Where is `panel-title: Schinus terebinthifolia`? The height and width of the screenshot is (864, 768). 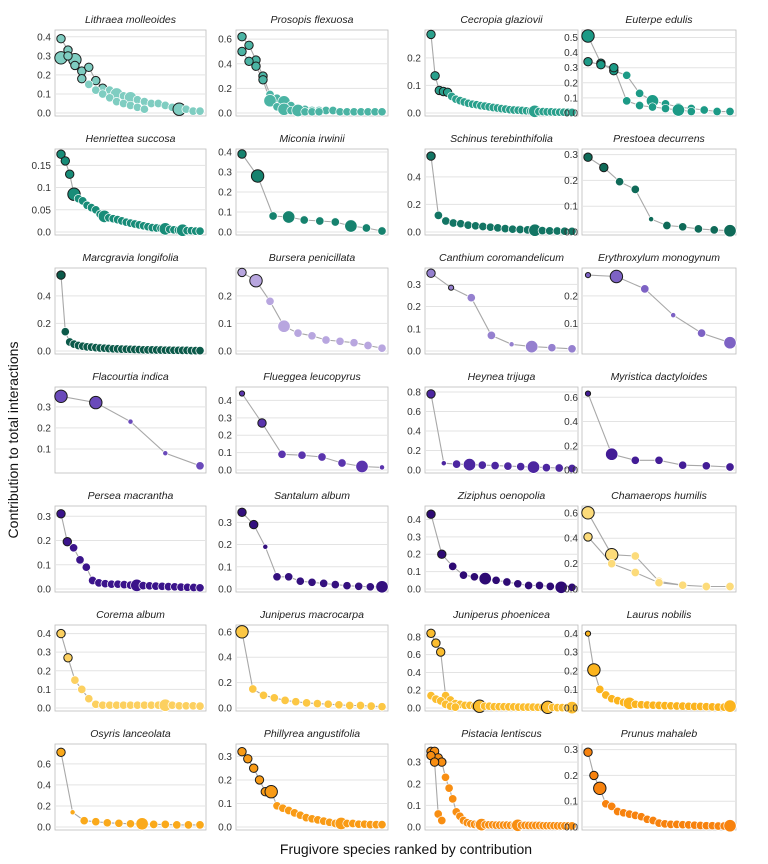
panel-title: Schinus terebinthifolia is located at coordinates (501, 139).